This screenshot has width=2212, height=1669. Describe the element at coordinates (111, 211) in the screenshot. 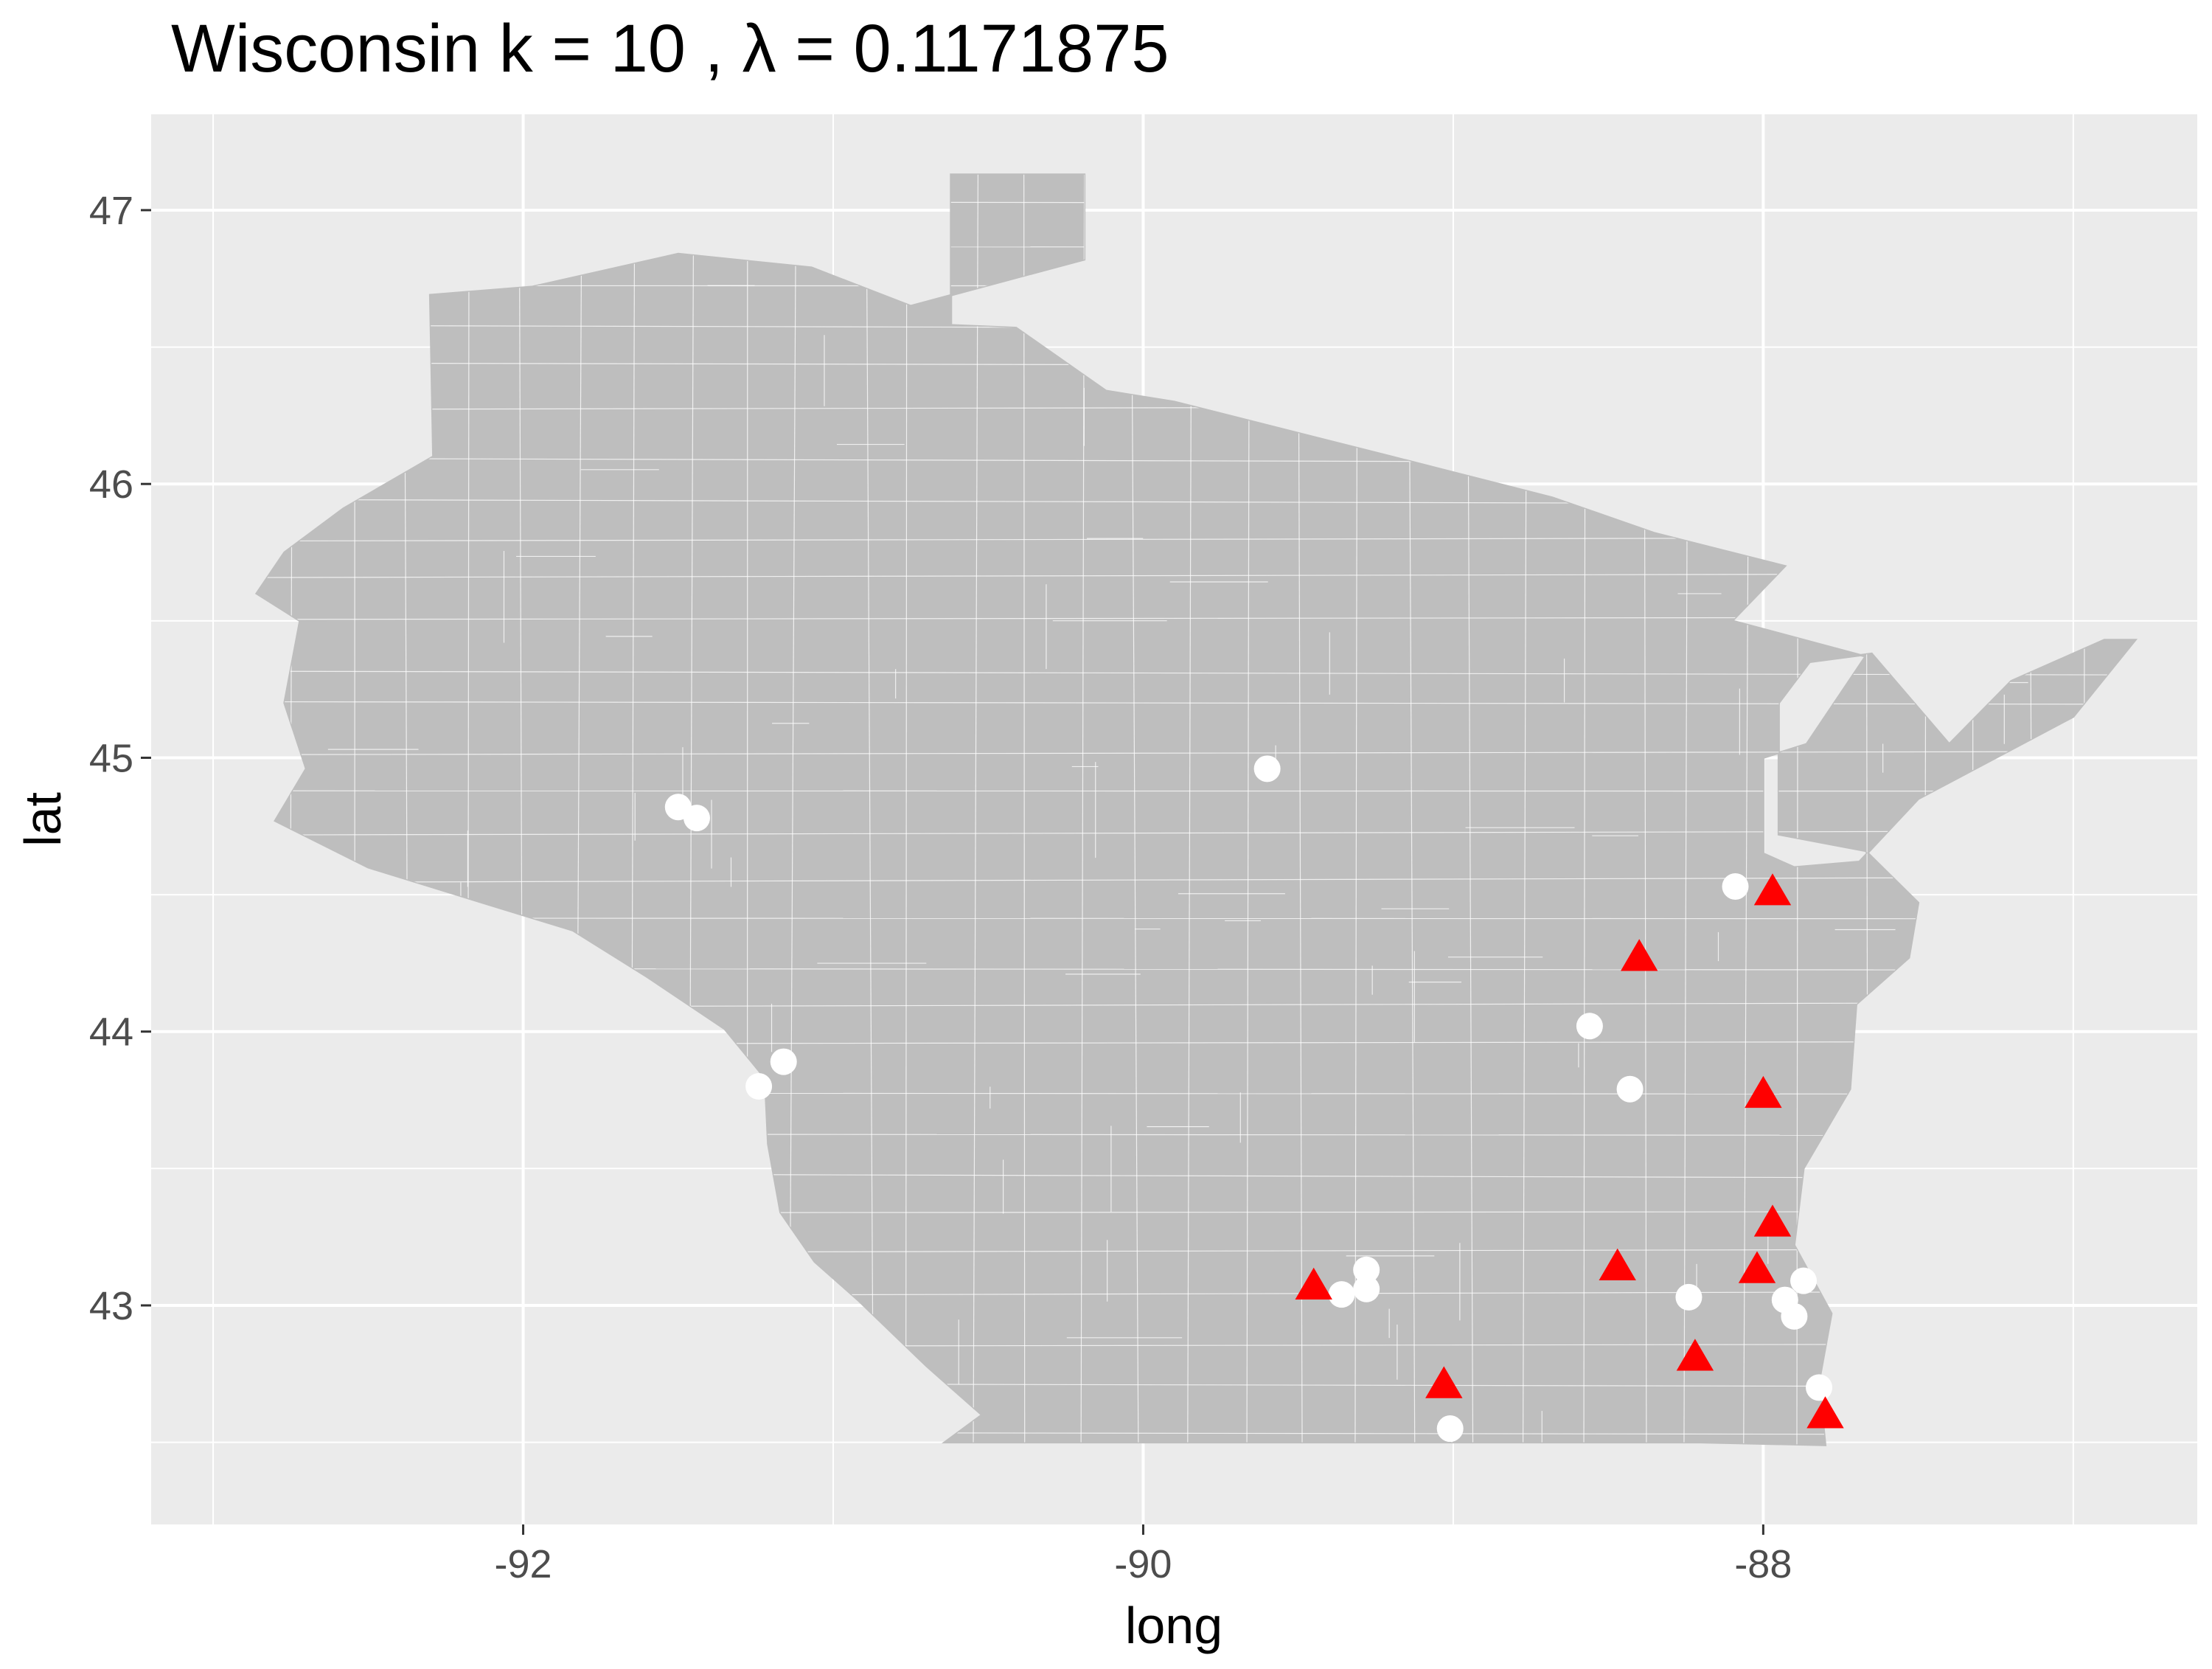

I see `y-tick-label: 47` at that location.